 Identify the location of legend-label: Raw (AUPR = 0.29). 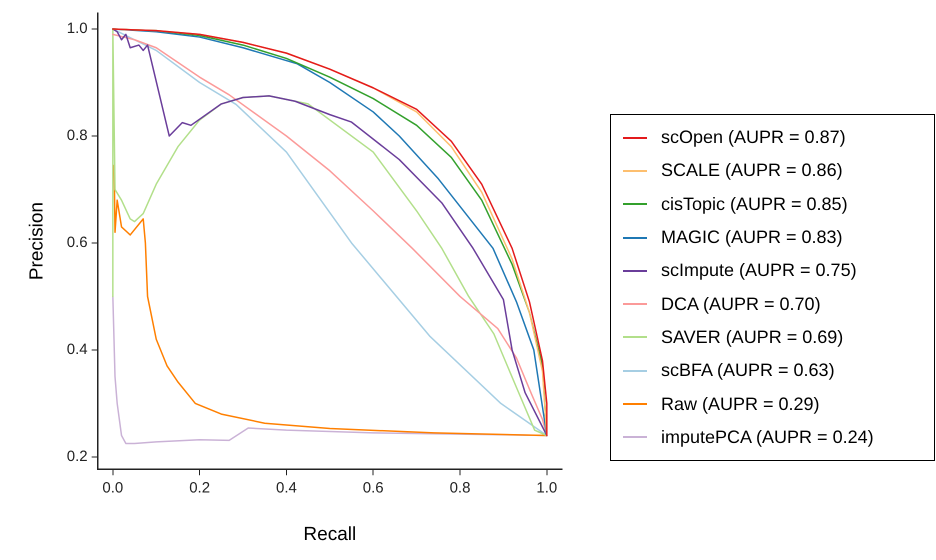
(740, 404).